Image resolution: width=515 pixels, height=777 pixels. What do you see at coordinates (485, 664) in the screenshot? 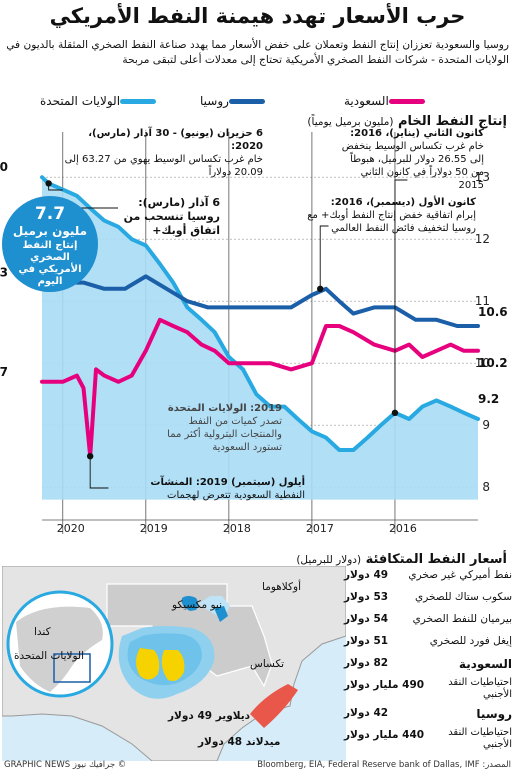
I see `saudi-label: السعودية` at bounding box center [485, 664].